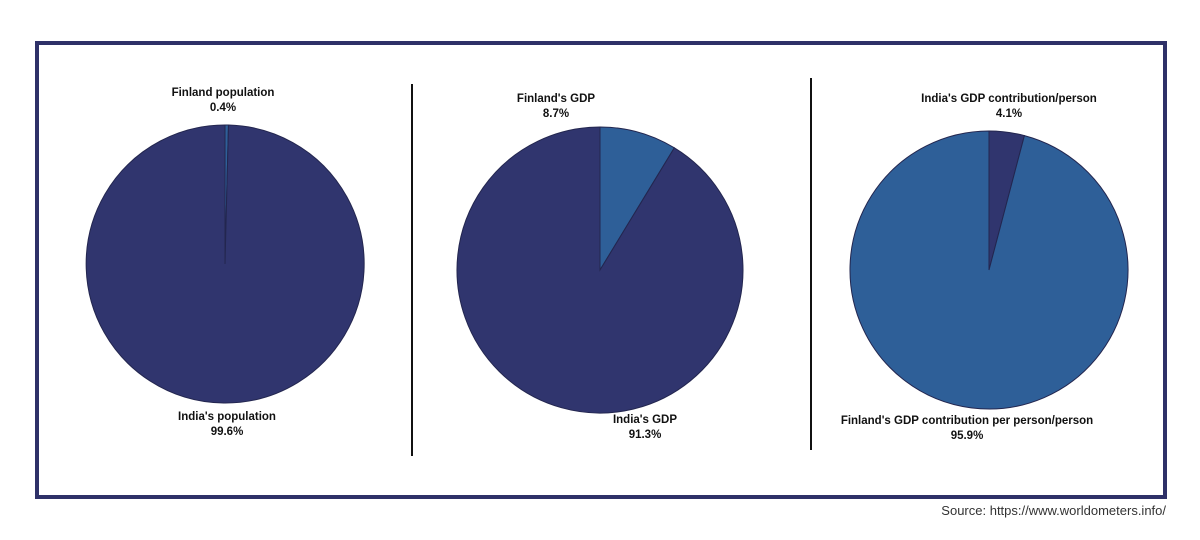  Describe the element at coordinates (811, 264) in the screenshot. I see `divider-right` at that location.